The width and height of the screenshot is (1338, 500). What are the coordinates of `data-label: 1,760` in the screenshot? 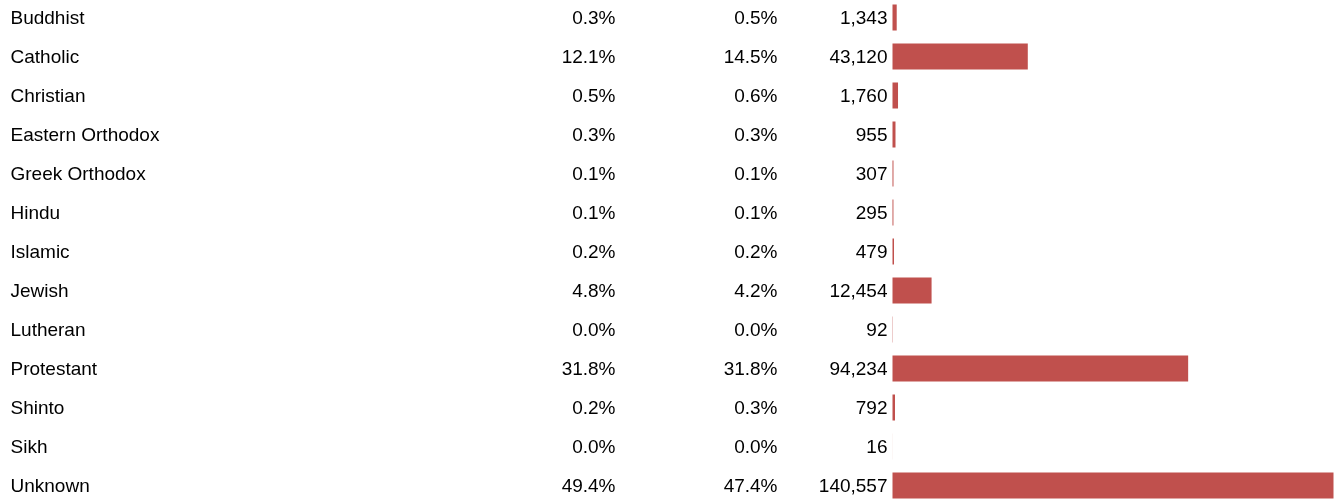 It's located at (863, 95).